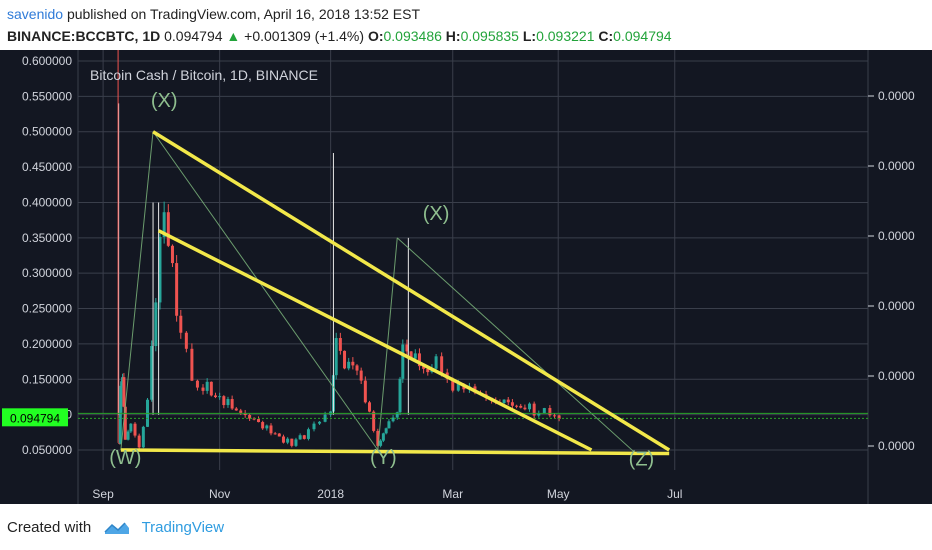 The width and height of the screenshot is (932, 550). Describe the element at coordinates (183, 527) in the screenshot. I see `tradingview-link: TradingView` at that location.